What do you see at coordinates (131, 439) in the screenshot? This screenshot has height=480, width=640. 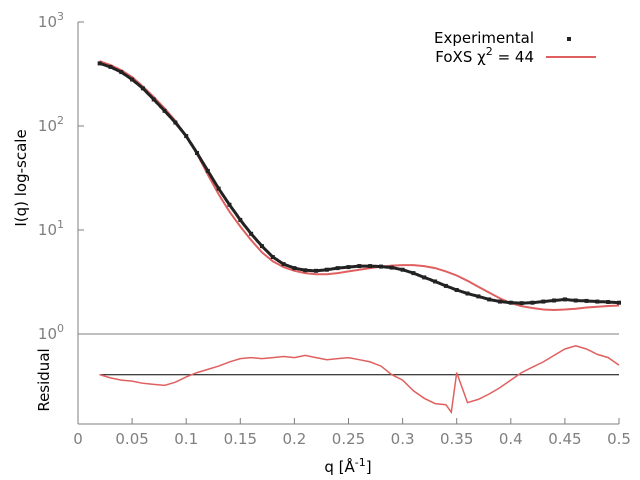 I see `x-tick-label: 0.05` at bounding box center [131, 439].